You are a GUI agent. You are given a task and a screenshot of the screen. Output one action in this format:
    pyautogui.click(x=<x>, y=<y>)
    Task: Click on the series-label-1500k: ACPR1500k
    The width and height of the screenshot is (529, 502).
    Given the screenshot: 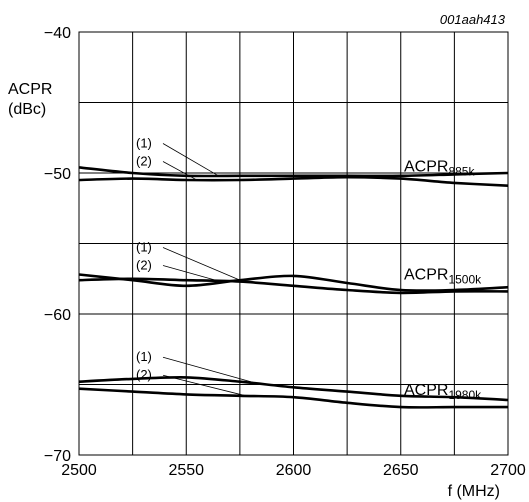 What is the action you would take?
    pyautogui.click(x=443, y=276)
    